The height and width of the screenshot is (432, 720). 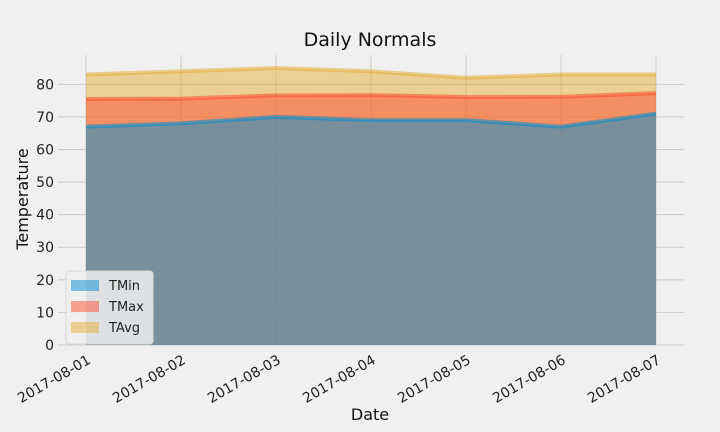 I want to click on y-tick-label: 80, so click(x=45, y=85).